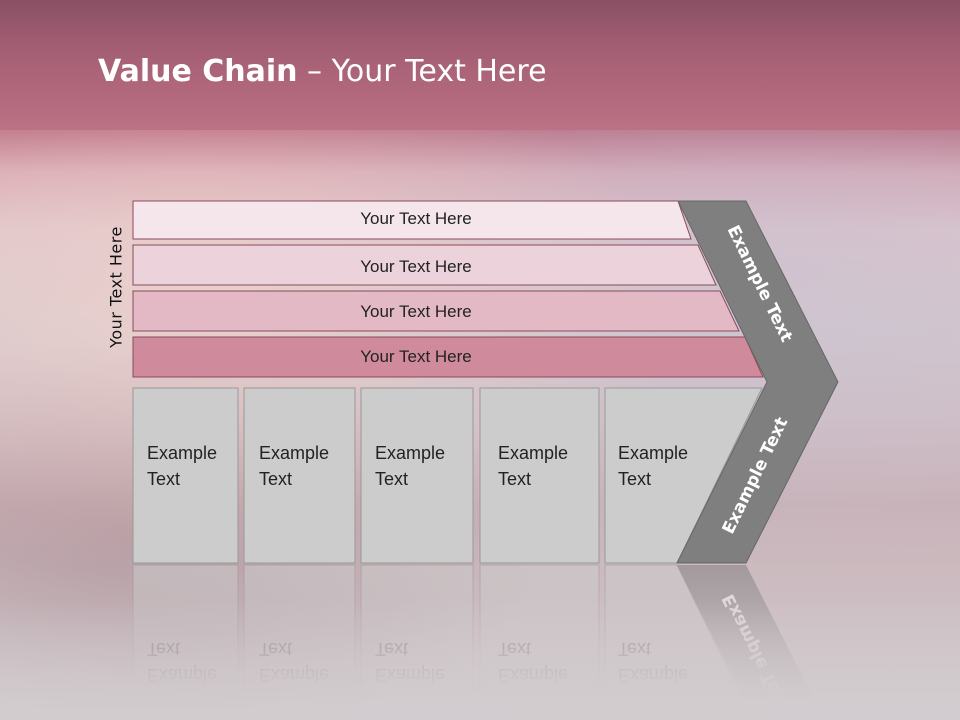 Image resolution: width=960 pixels, height=720 pixels. What do you see at coordinates (416, 266) in the screenshot?
I see `row-2-label: Your Text Here` at bounding box center [416, 266].